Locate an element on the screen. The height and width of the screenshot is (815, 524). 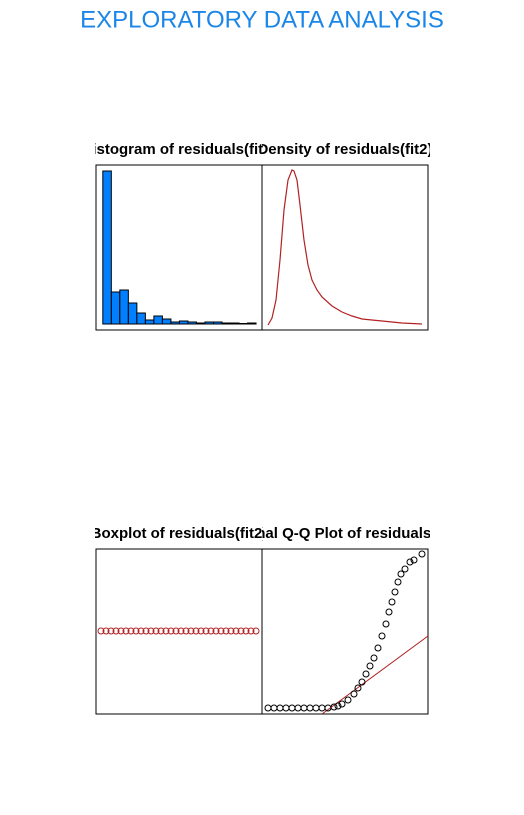
chart-title: Histogram of residuals(fit2) is located at coordinates (178, 149).